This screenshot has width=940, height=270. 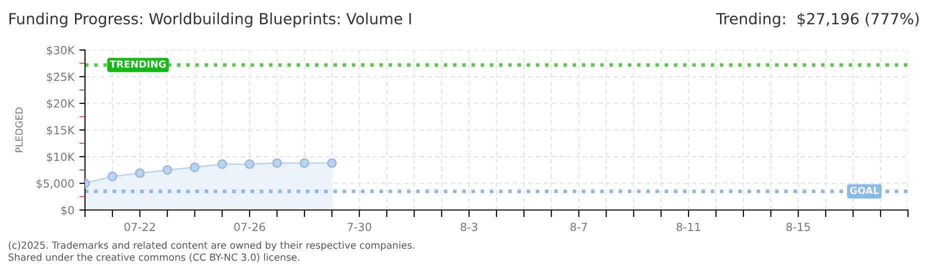 I want to click on chart-title: Funding Progress: Worldbuilding Blueprints: Volume I, so click(x=210, y=20).